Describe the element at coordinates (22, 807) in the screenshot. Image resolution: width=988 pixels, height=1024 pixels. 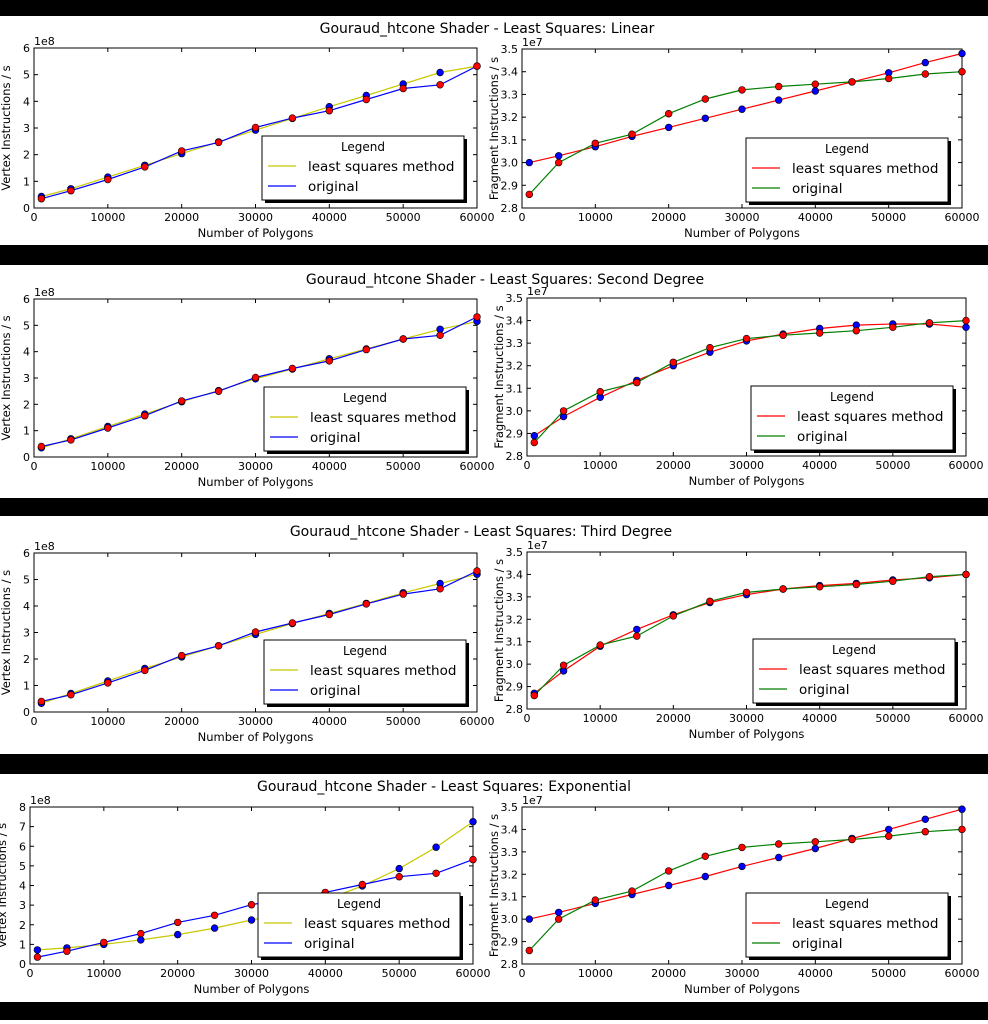
I see `y-tick-label: 8` at that location.